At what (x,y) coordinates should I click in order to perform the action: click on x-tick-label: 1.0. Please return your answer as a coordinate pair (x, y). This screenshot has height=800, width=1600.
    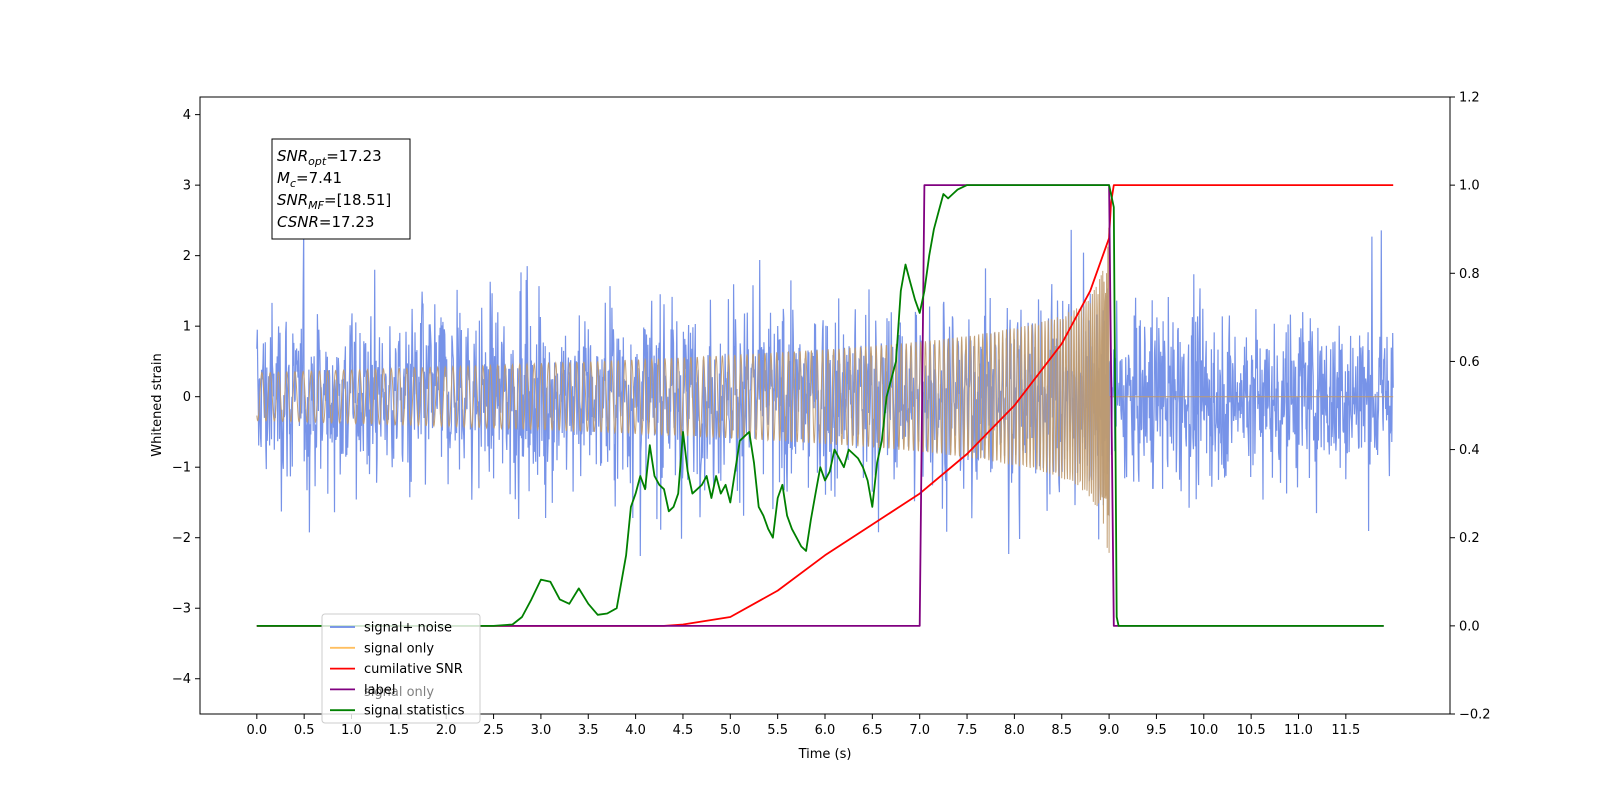
    Looking at the image, I should click on (351, 730).